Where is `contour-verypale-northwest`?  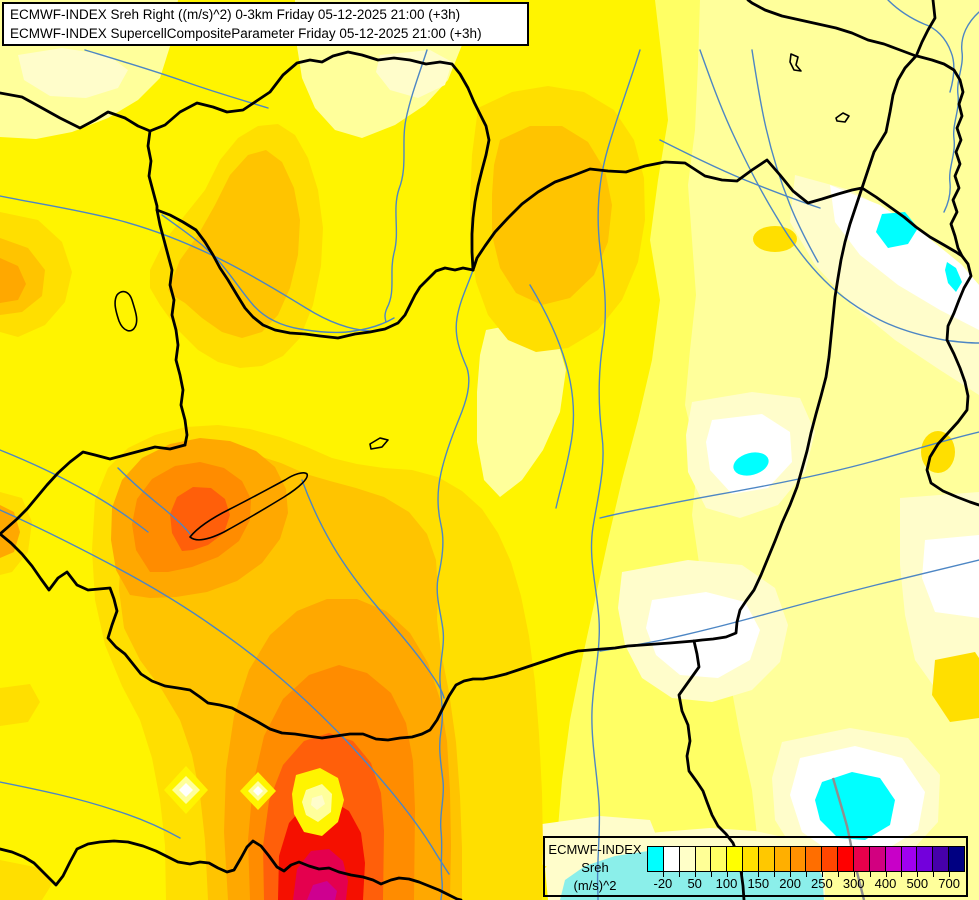
contour-verypale-northwest is located at coordinates (73, 73).